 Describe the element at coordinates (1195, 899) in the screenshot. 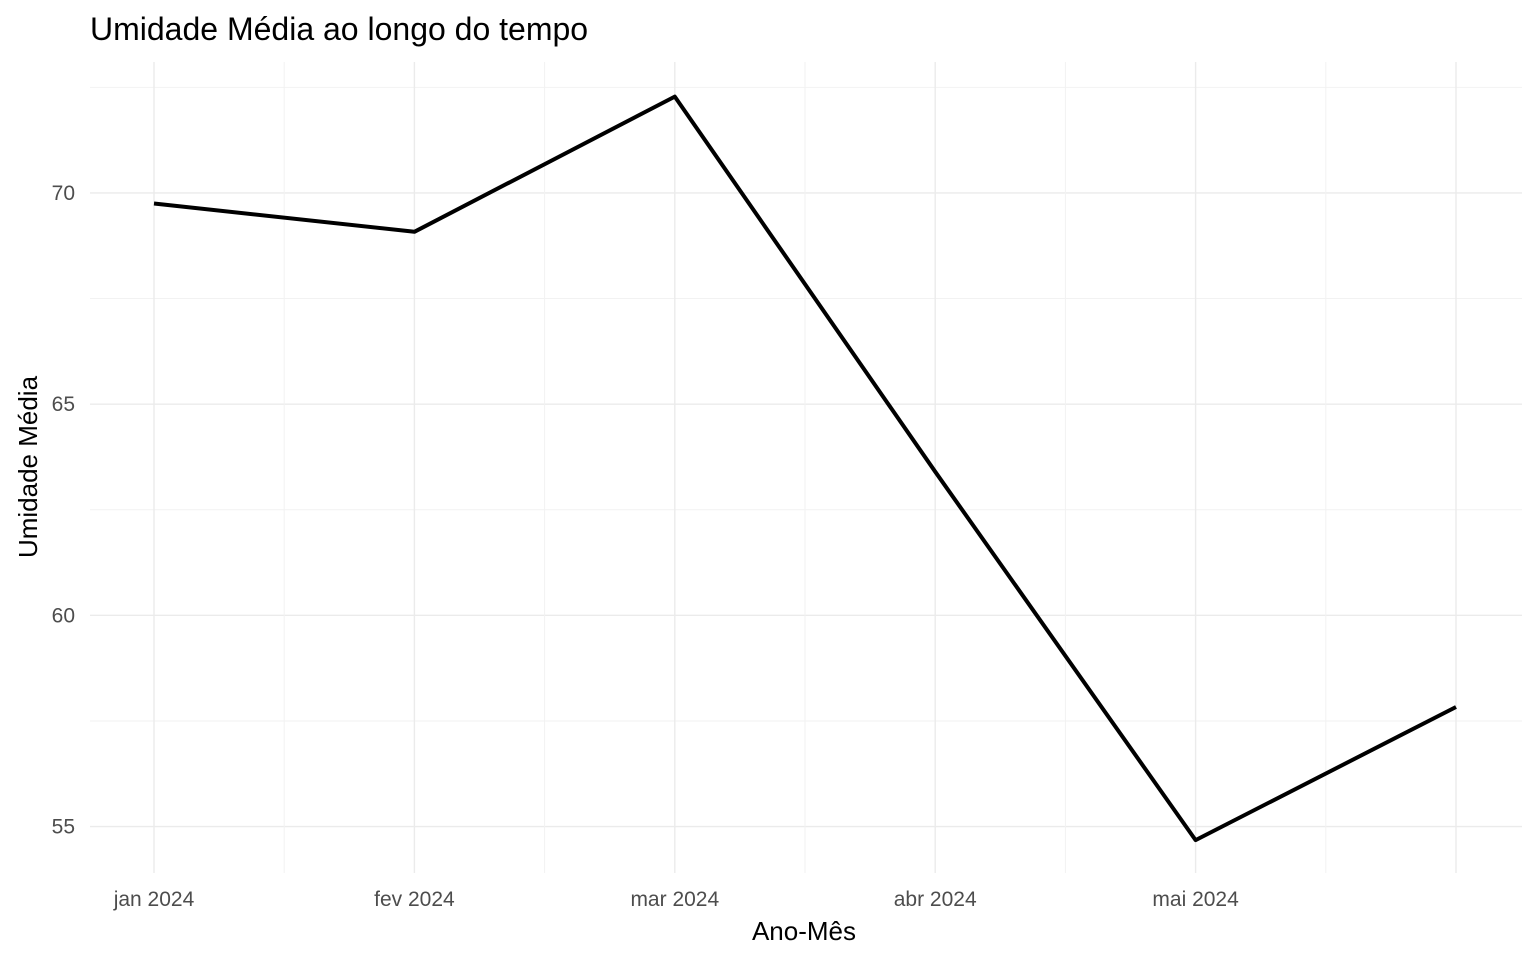

I see `x-tick-label: mai 2024` at that location.